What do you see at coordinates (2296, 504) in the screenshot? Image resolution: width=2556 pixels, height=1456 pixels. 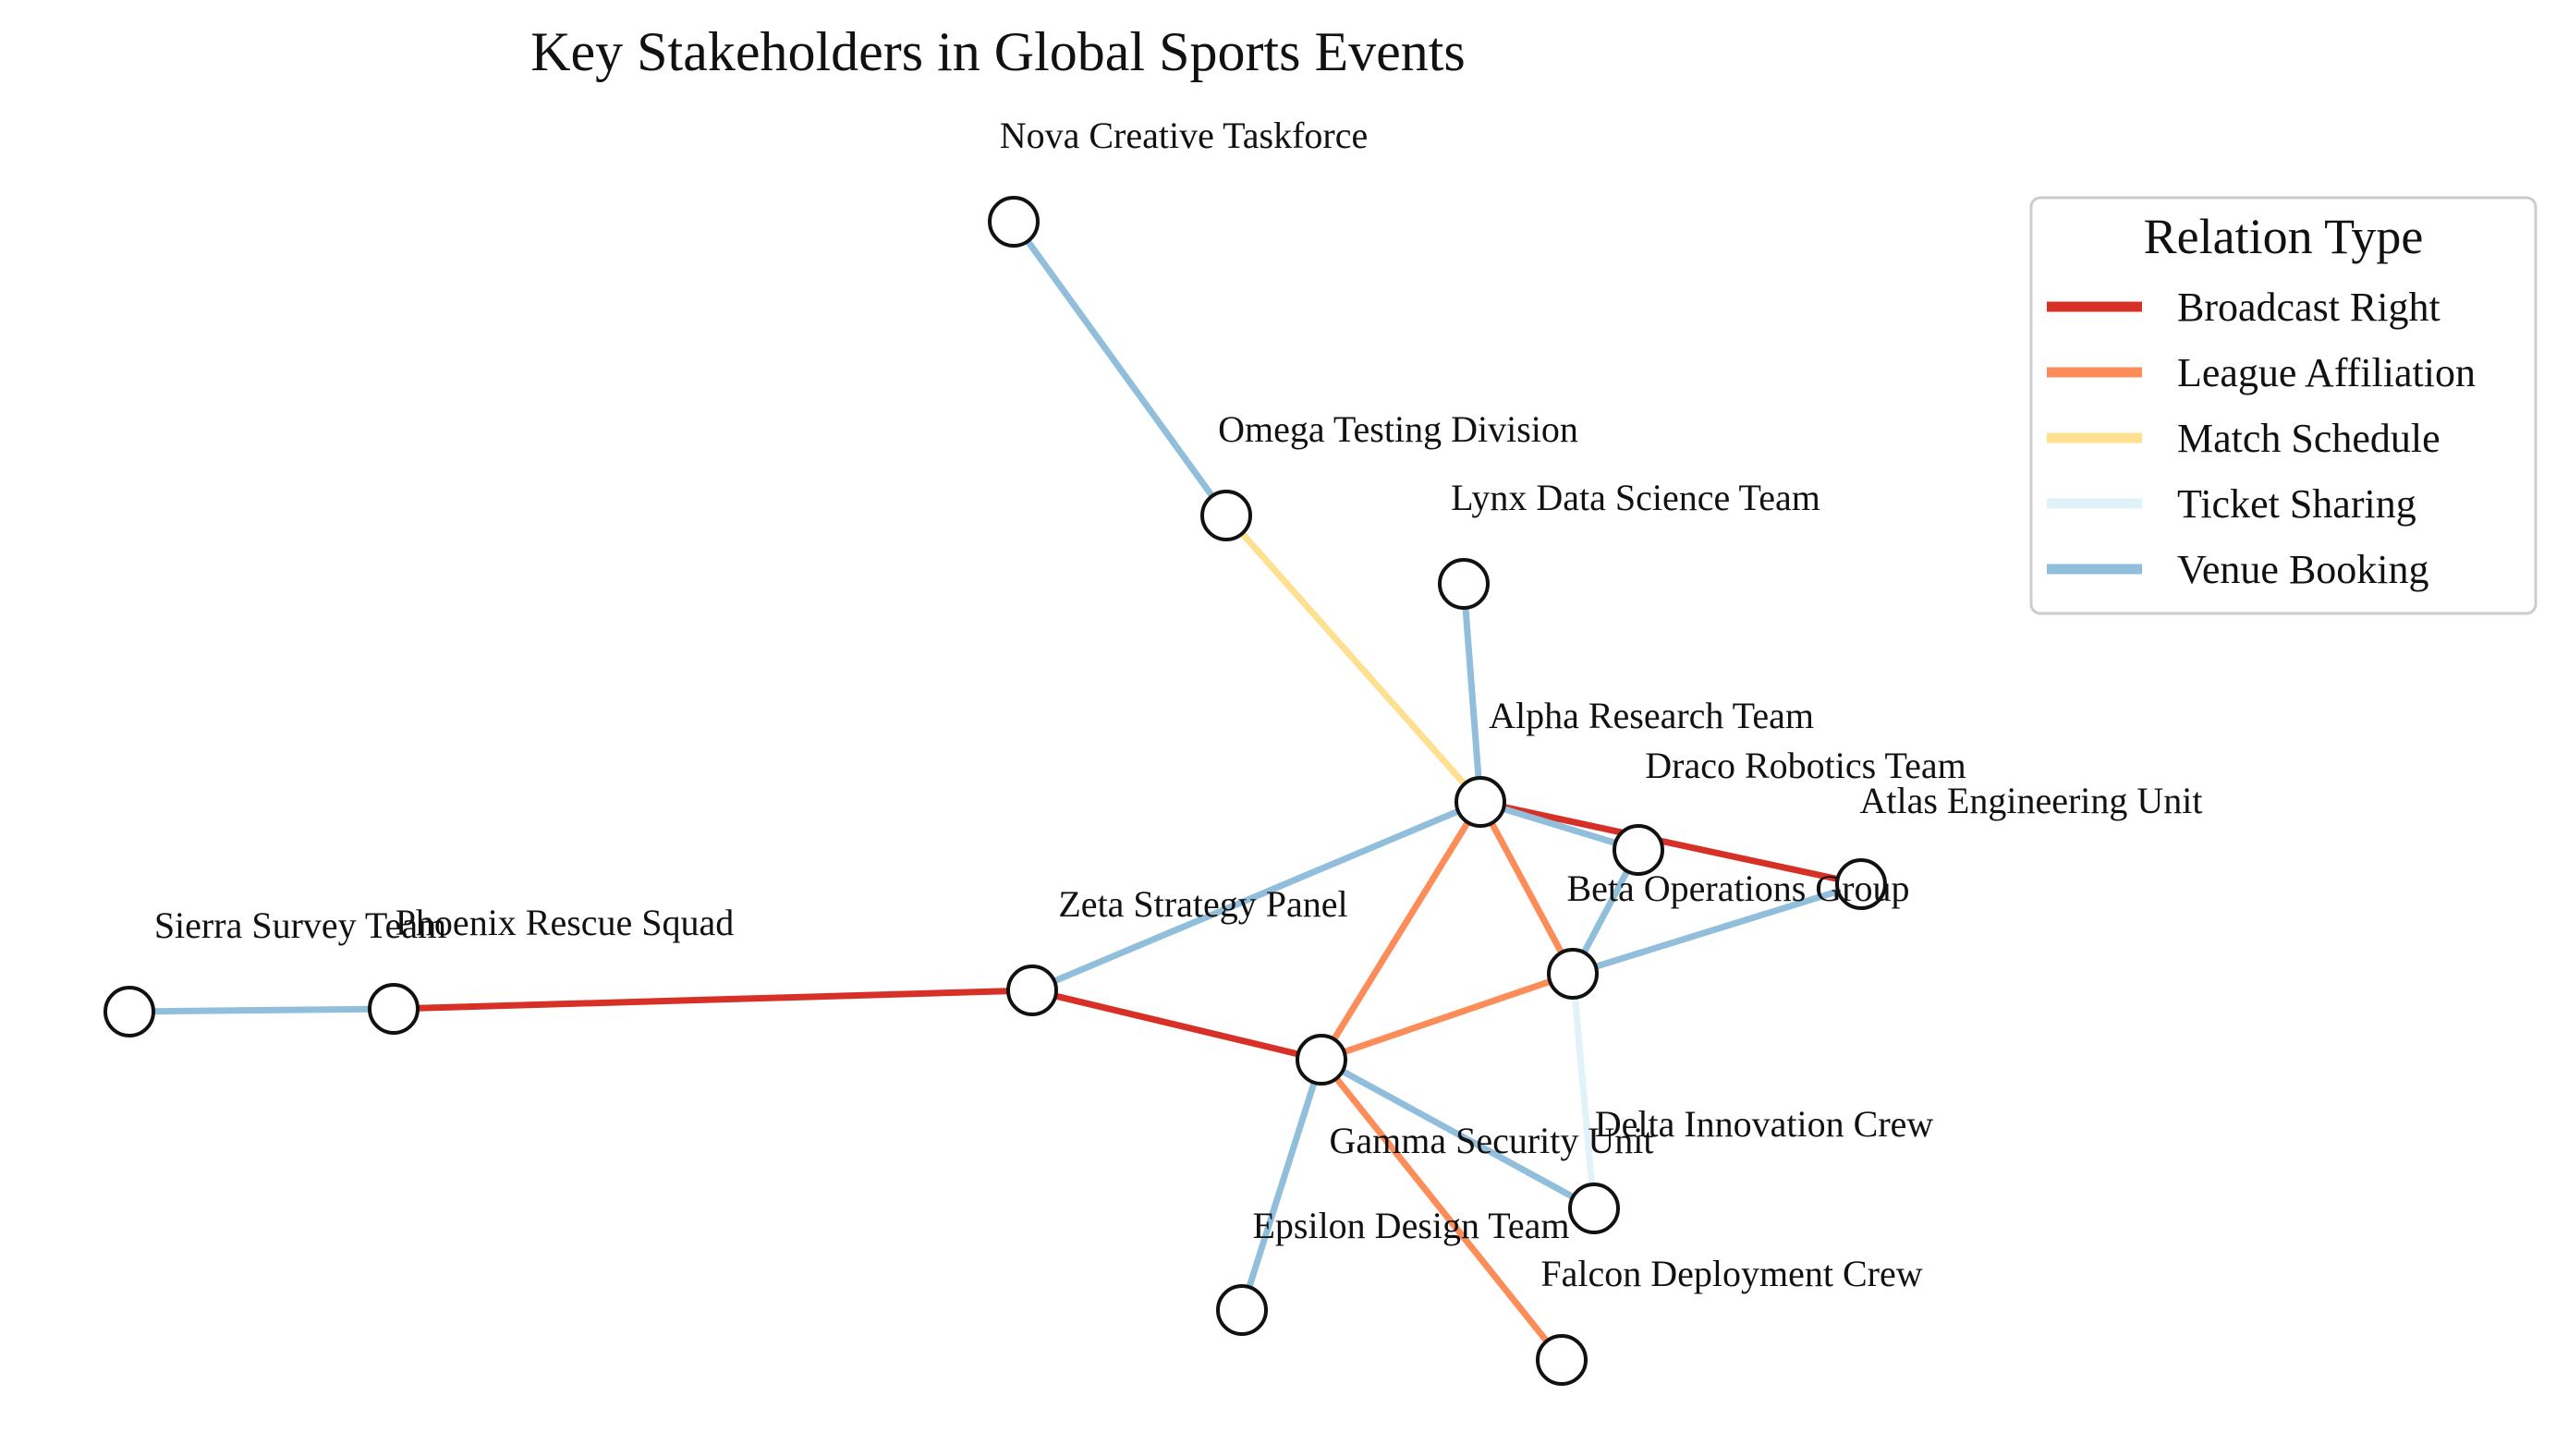 I see `legend-label-ticket: Ticket Sharing` at bounding box center [2296, 504].